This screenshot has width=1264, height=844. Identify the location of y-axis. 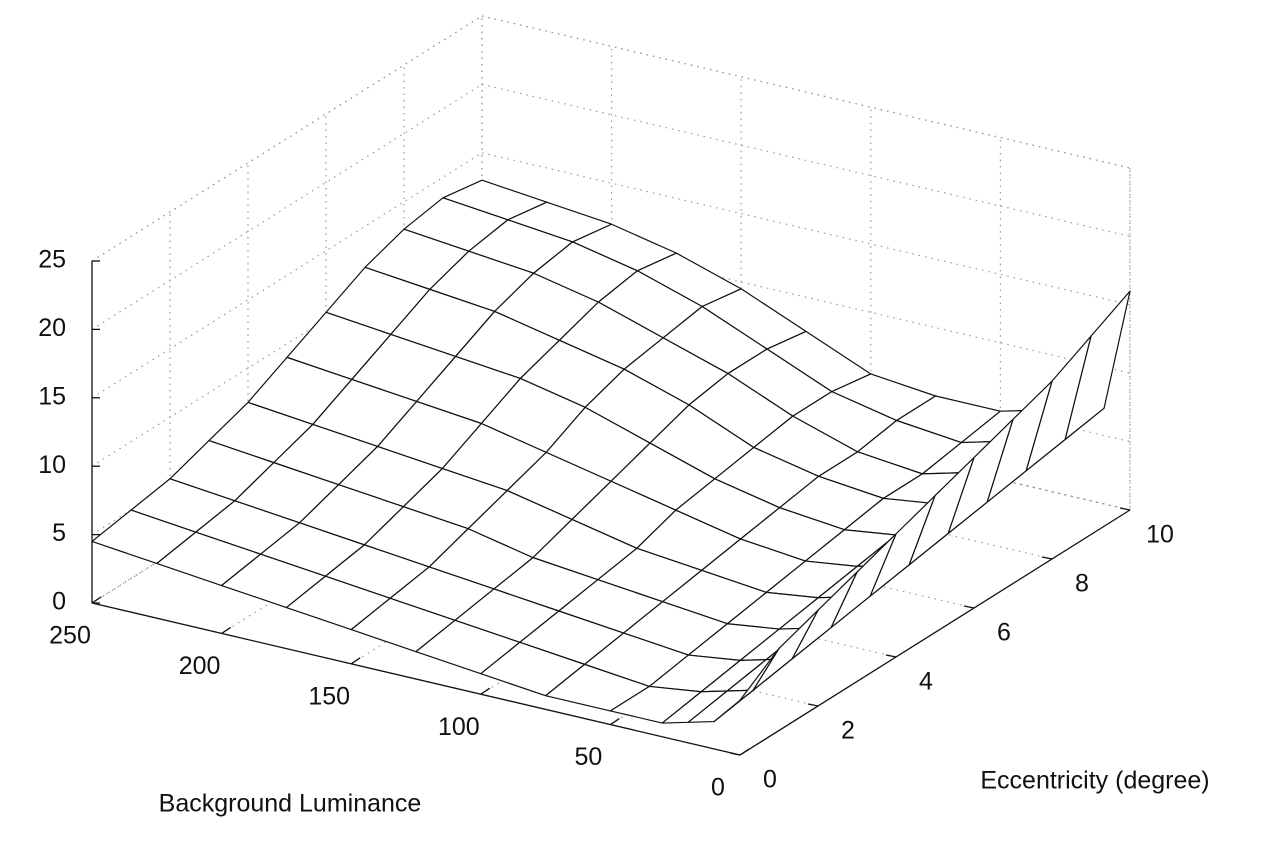
(935, 632).